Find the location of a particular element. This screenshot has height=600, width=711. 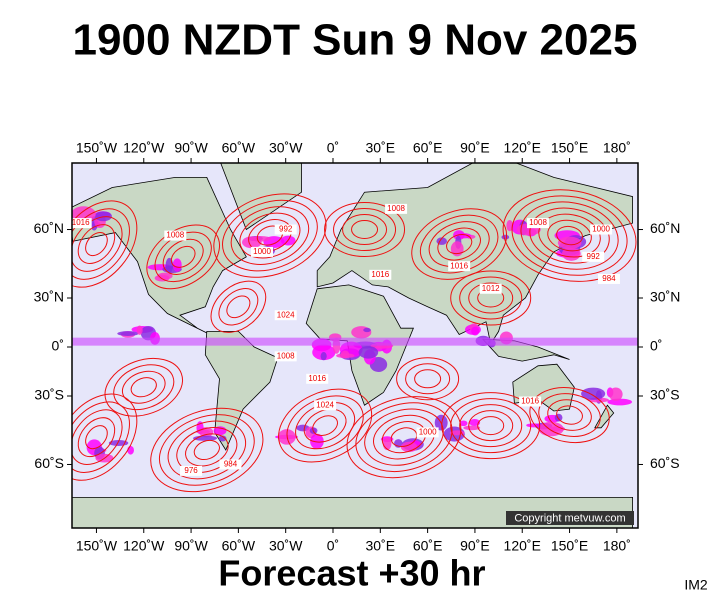

lat-label-right: 60˚S is located at coordinates (665, 463).